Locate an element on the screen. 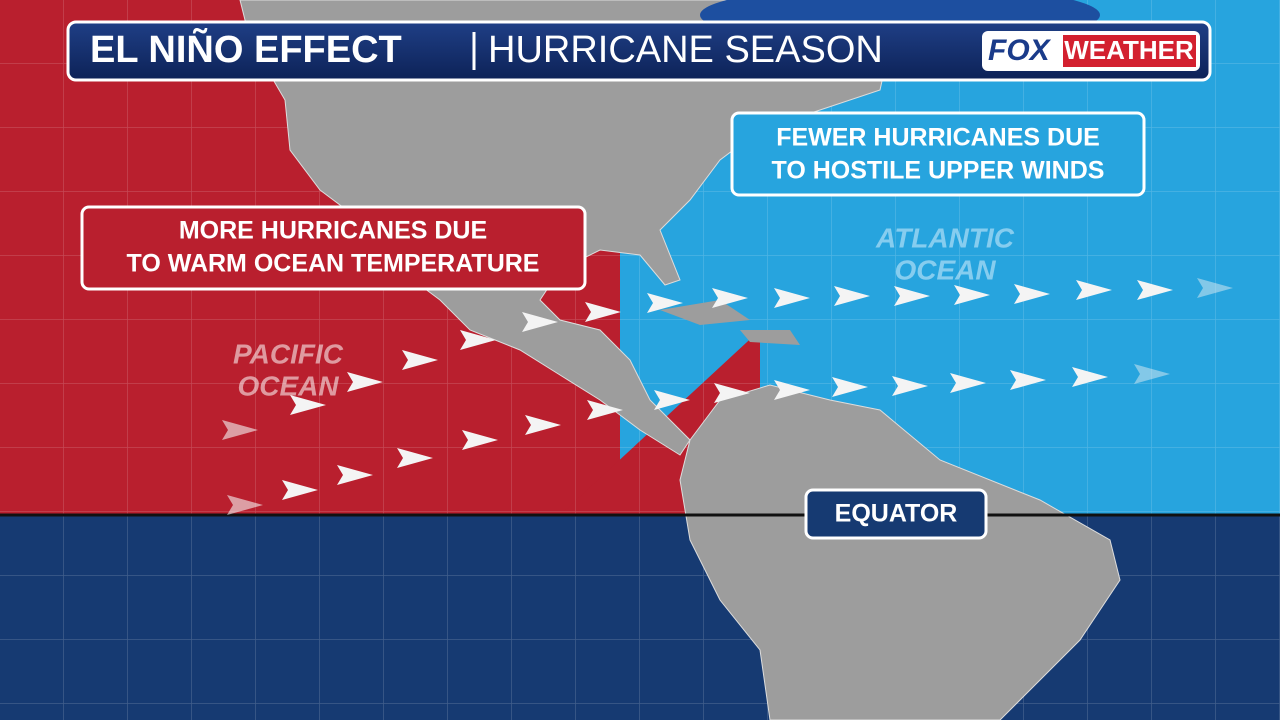  equator-box is located at coordinates (896, 514).